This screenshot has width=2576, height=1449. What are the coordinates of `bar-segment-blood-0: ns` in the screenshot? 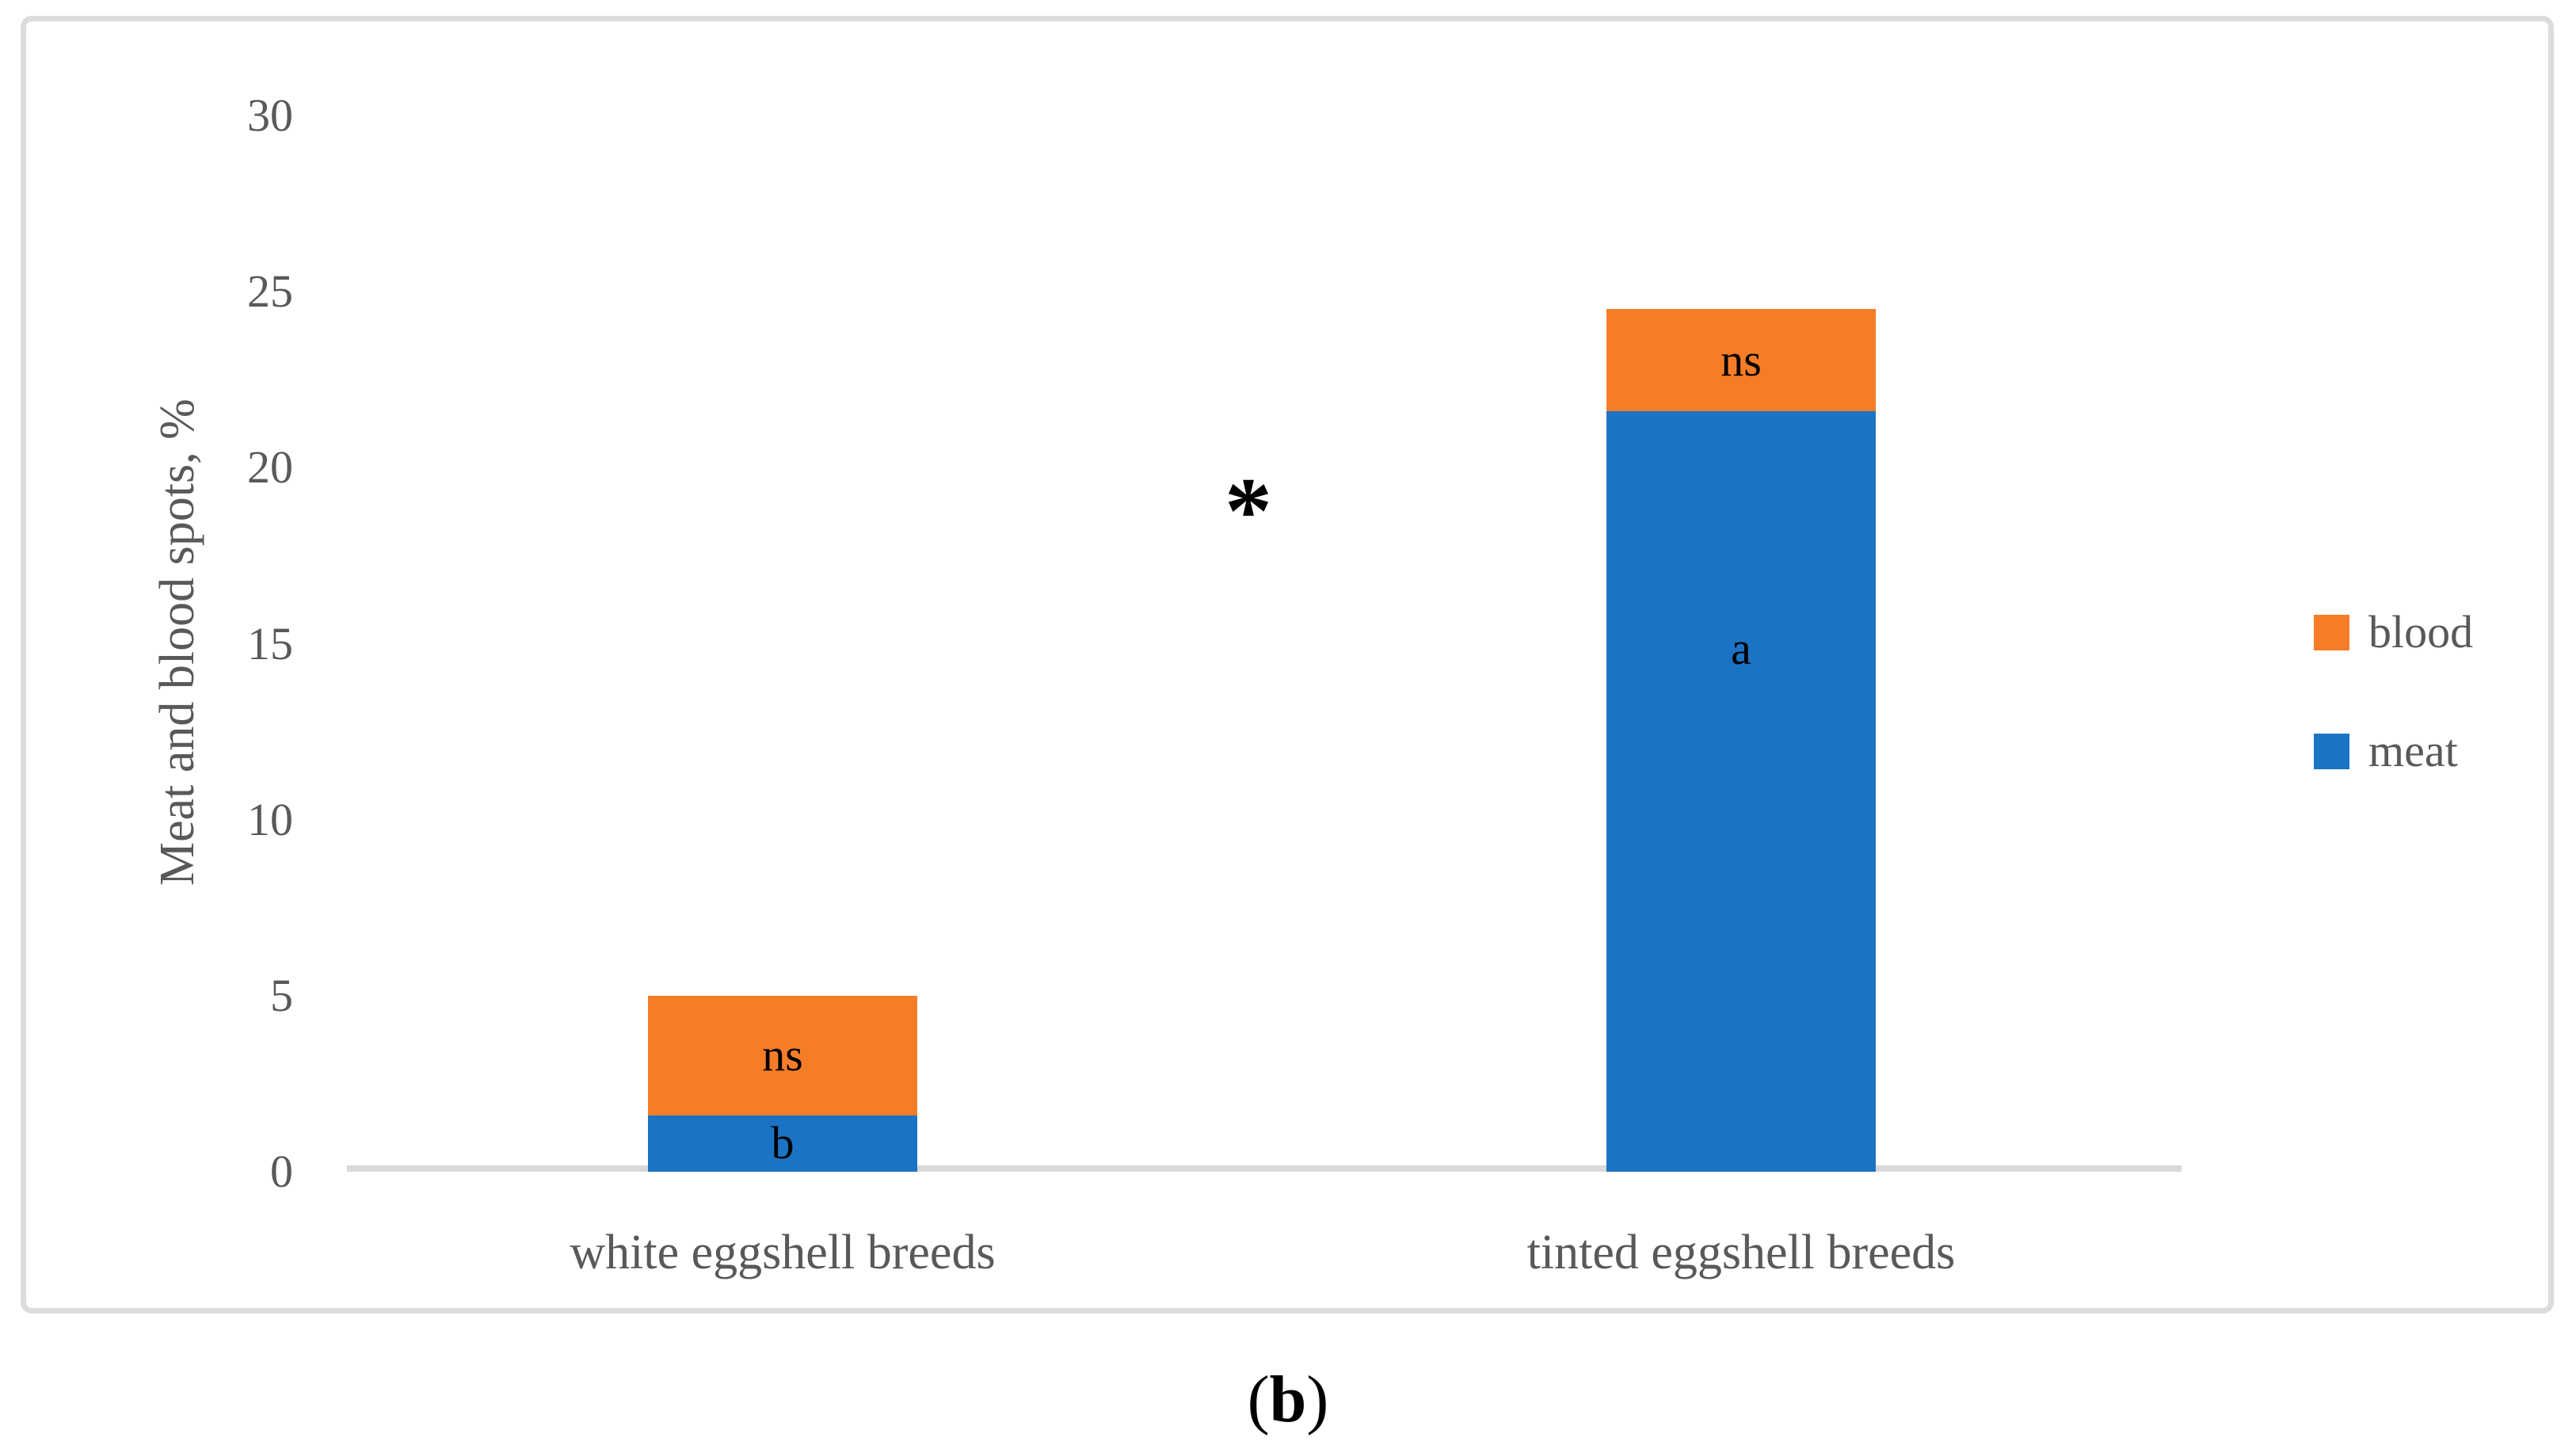 It's located at (783, 1055).